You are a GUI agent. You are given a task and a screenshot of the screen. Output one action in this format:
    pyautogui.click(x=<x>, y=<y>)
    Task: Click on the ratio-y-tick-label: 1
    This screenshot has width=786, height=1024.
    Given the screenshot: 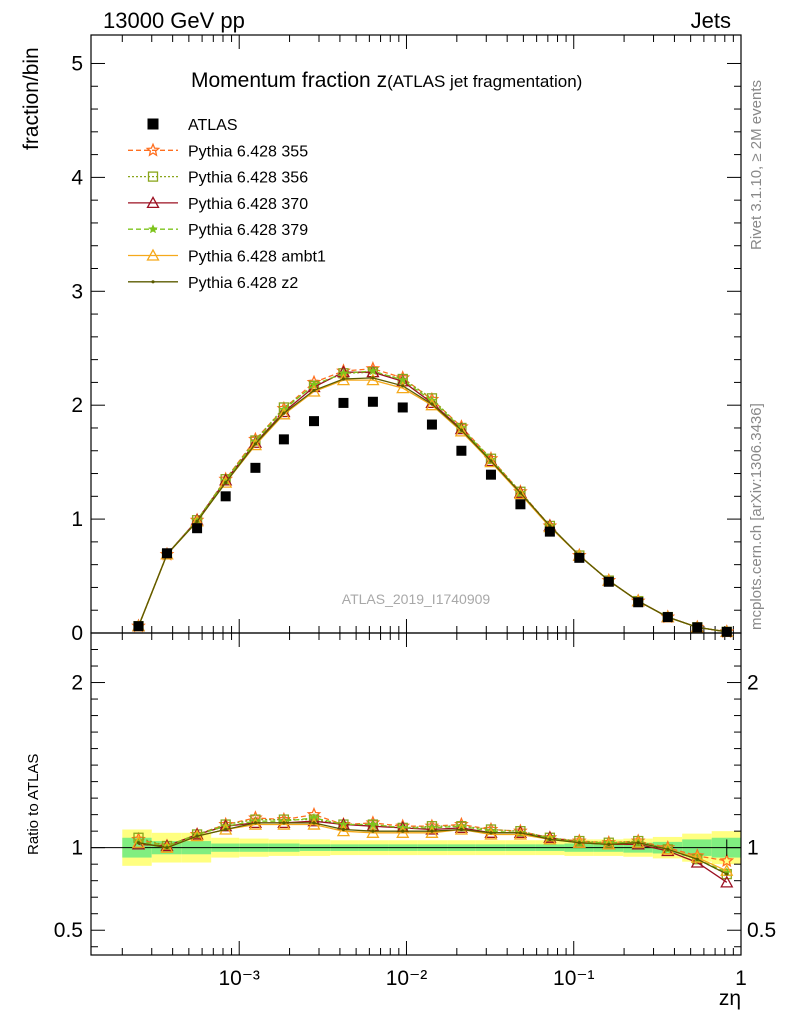 What is the action you would take?
    pyautogui.click(x=77, y=848)
    